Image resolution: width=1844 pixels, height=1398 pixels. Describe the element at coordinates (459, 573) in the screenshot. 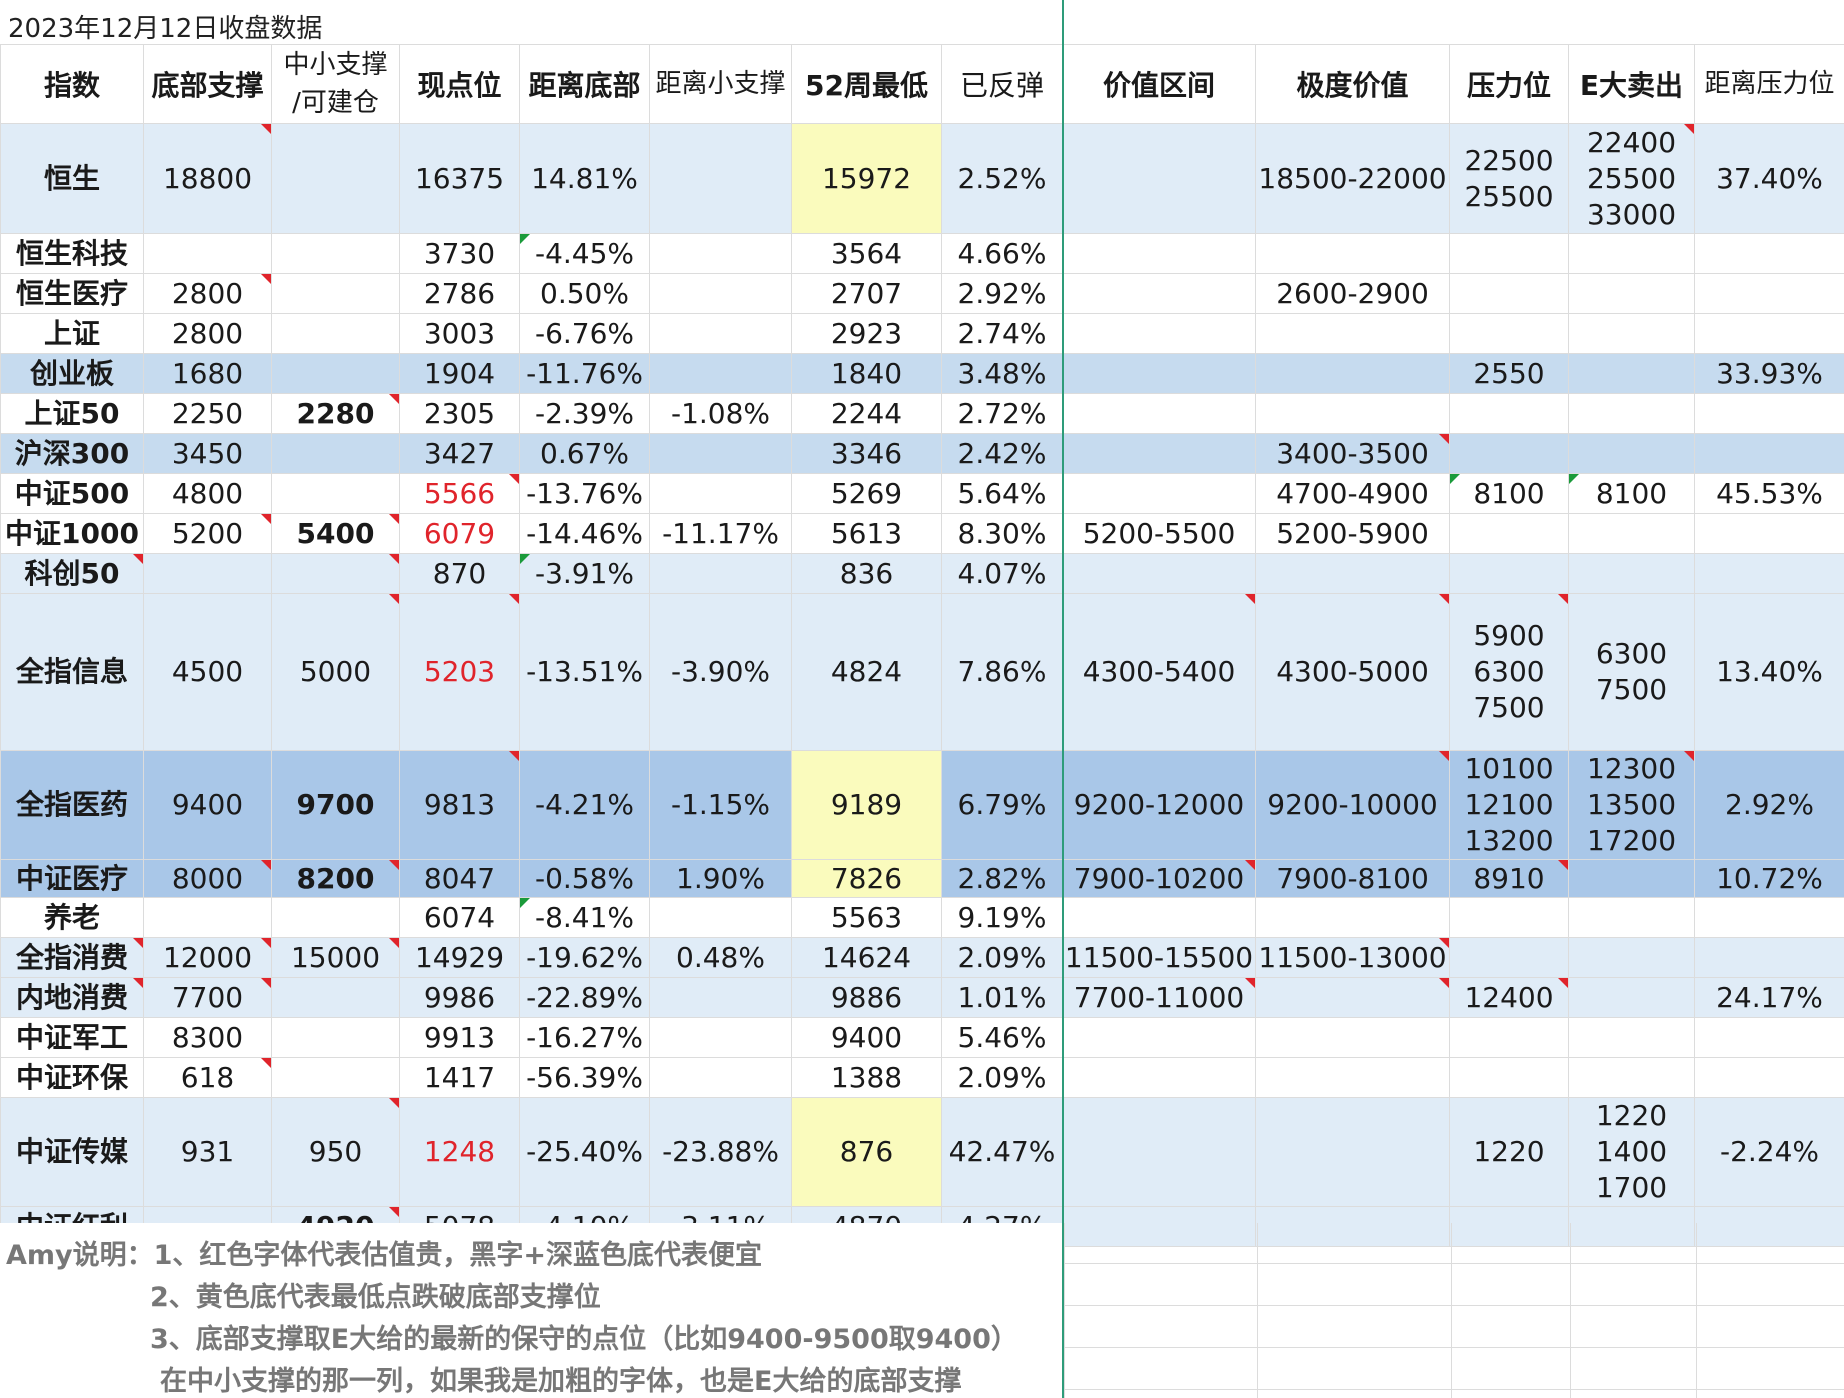

I see `current-point-cell: 870` at that location.